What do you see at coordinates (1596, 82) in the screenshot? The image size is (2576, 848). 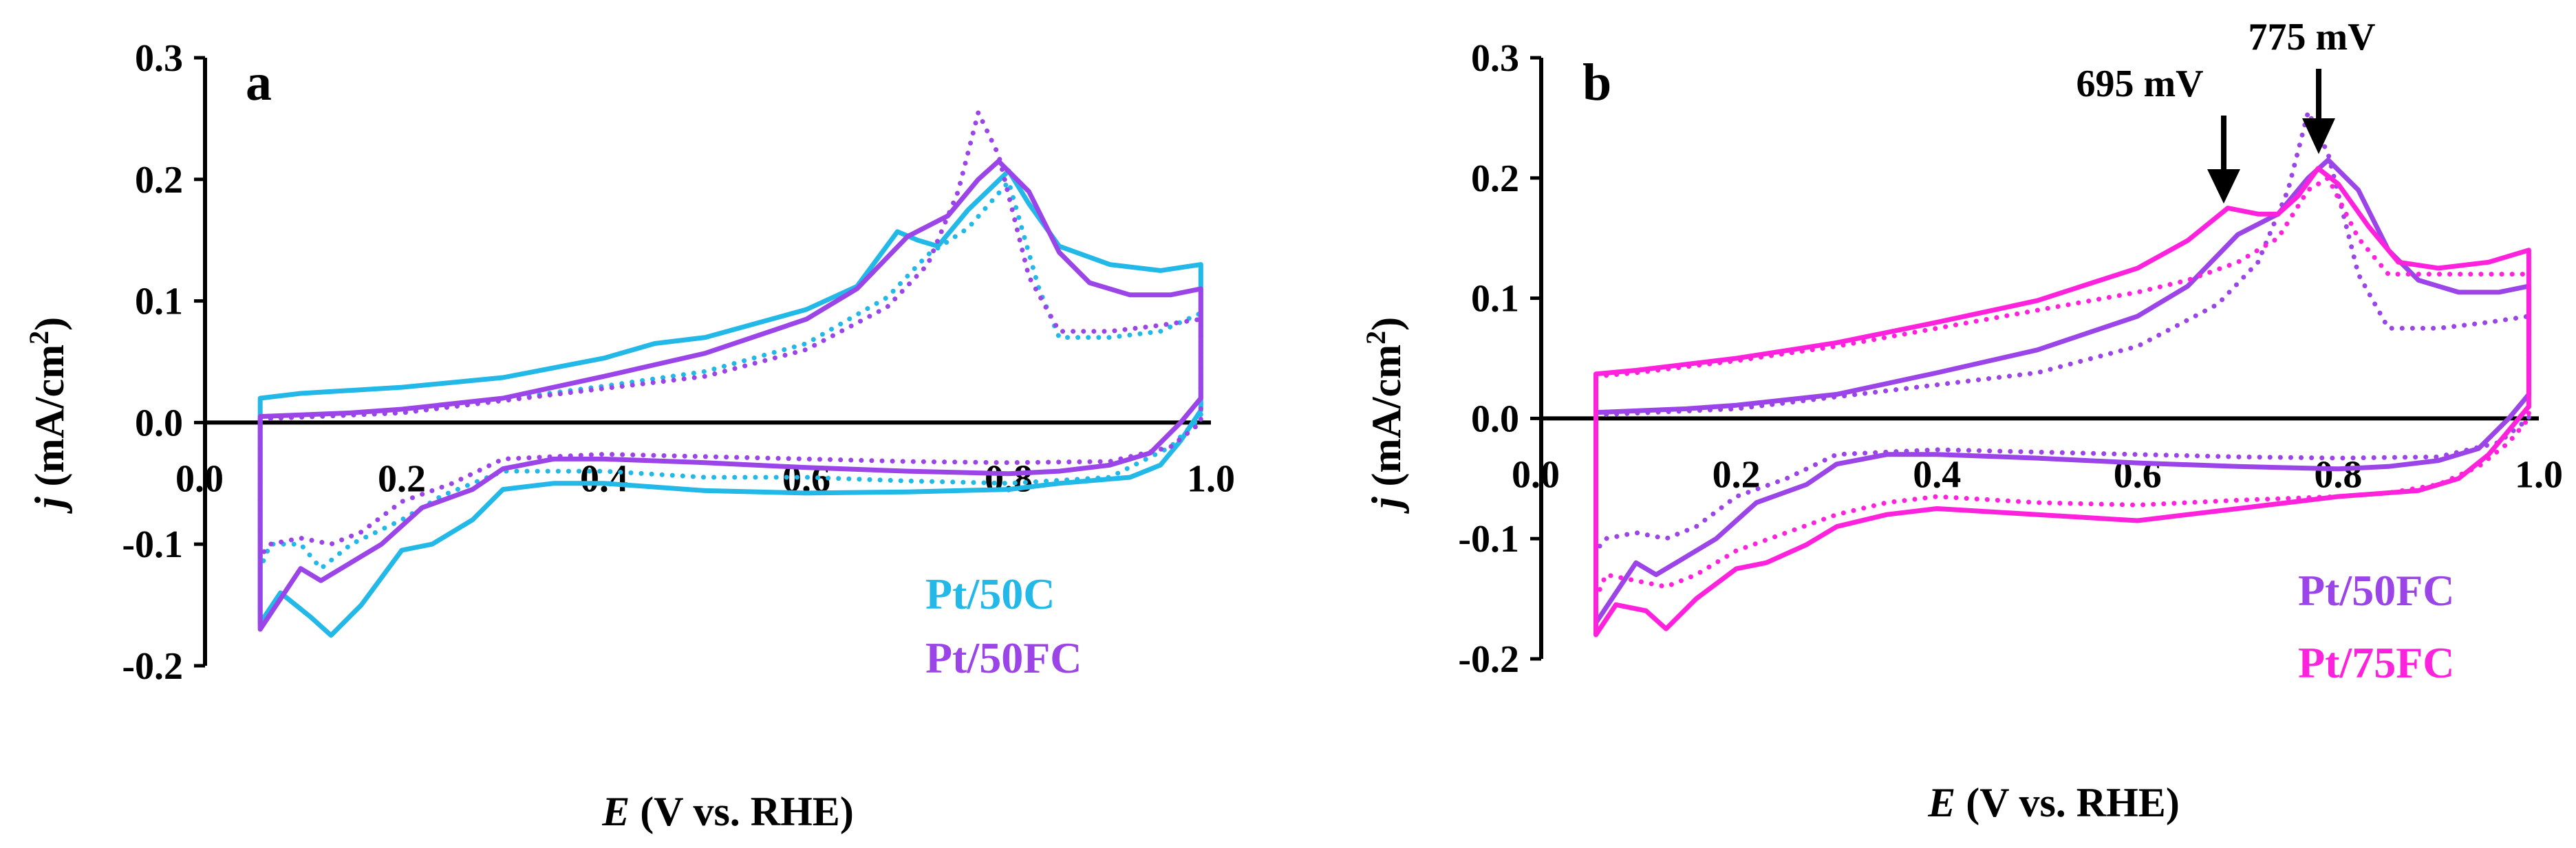 I see `panel-b-letter: b` at bounding box center [1596, 82].